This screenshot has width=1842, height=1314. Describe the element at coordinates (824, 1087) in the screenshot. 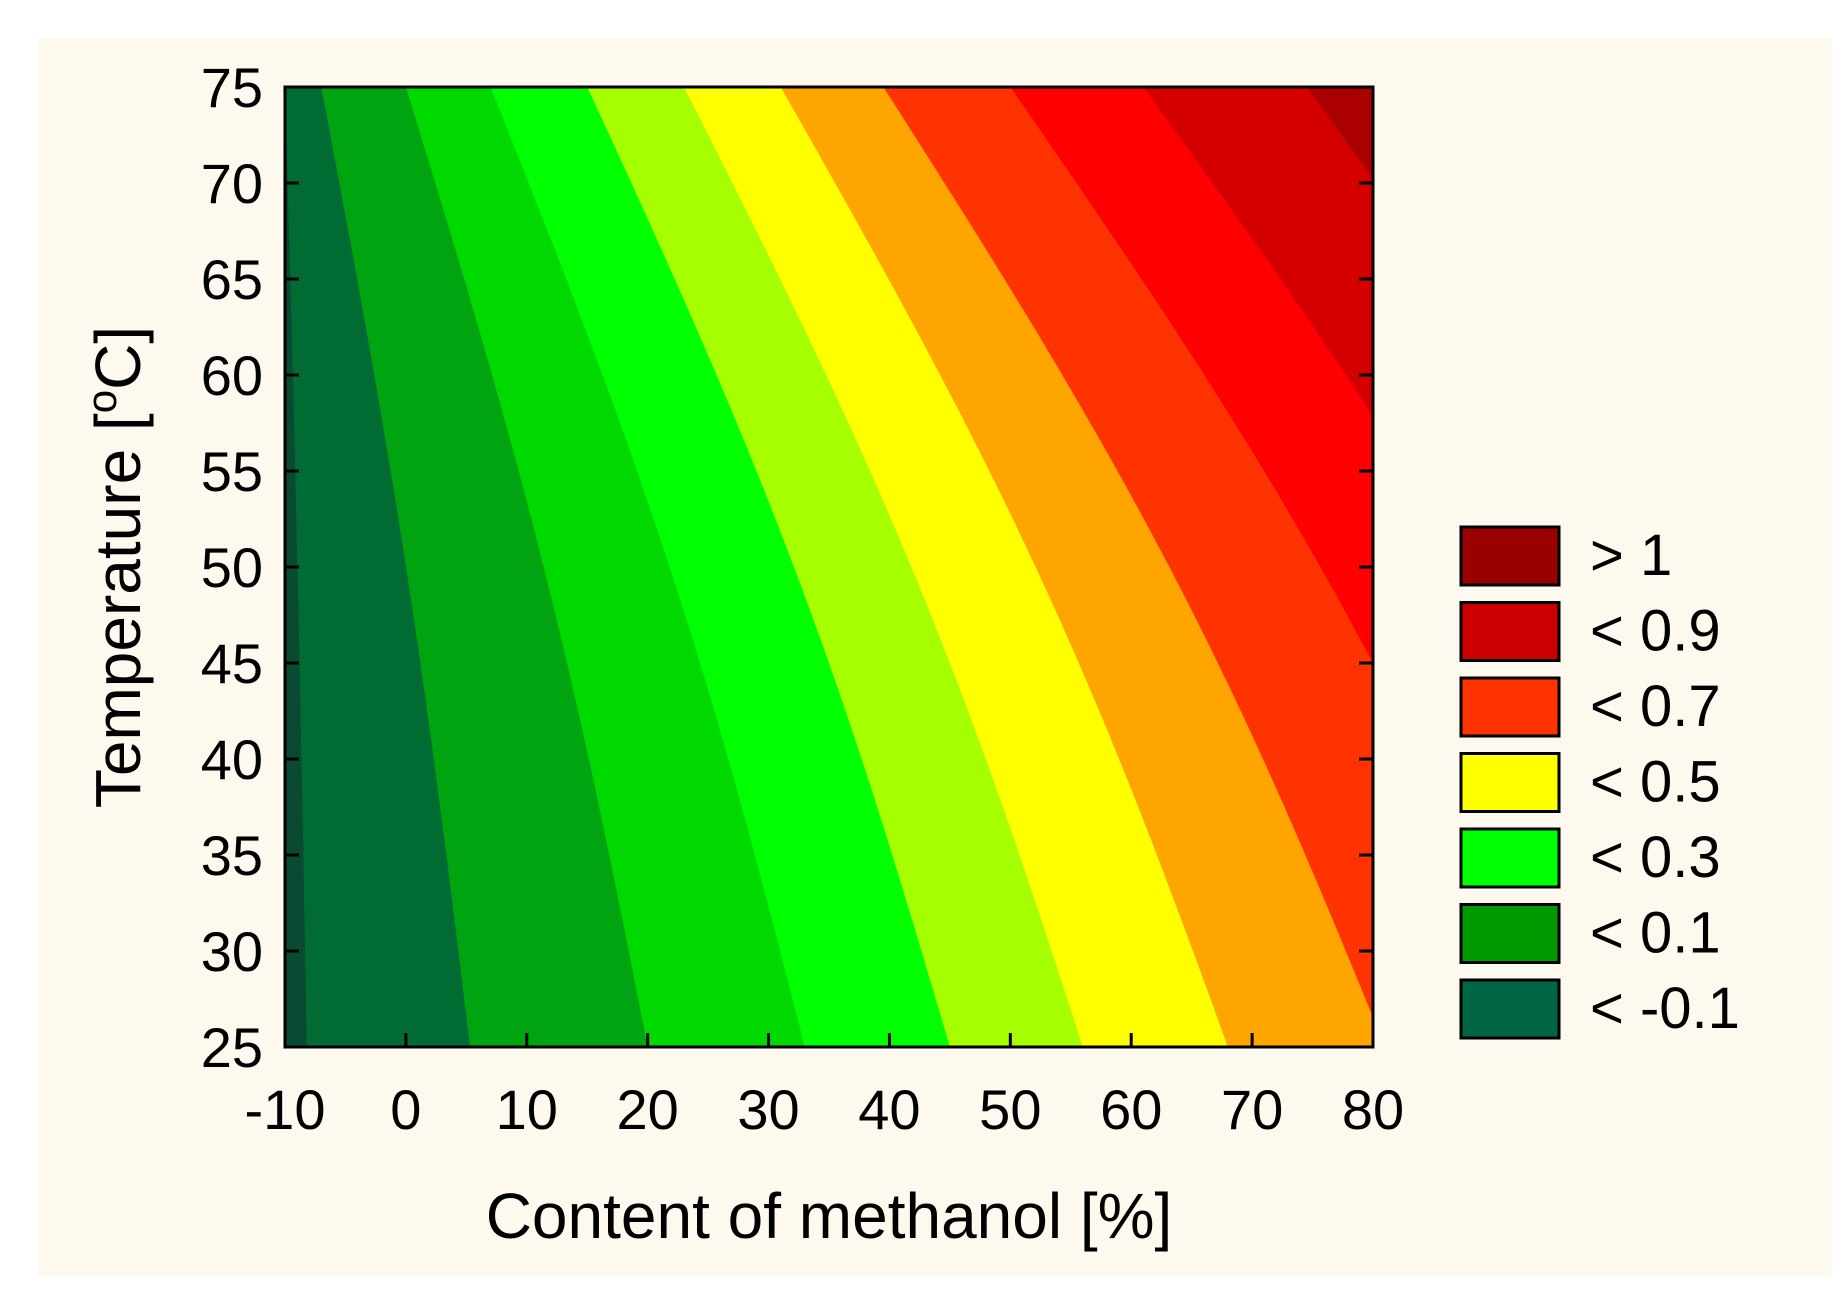

I see `x-axis: -10 0 10 20 30 40 50 60 70 80` at that location.